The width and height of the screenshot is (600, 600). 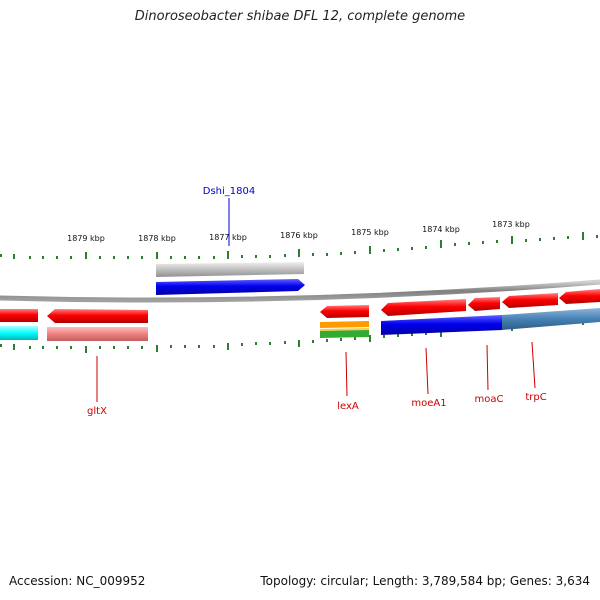 I want to click on moea1-leader, so click(x=427, y=371).